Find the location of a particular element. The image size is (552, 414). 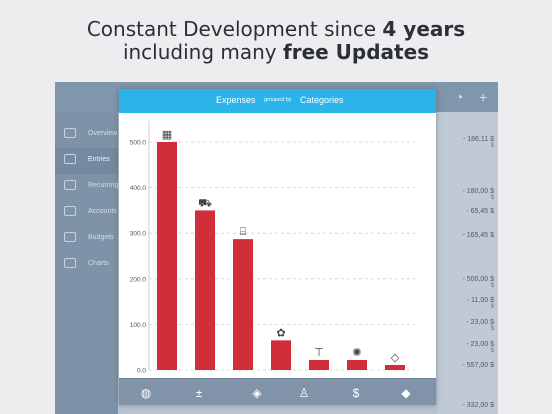

check-icon is located at coordinates (70, 237).